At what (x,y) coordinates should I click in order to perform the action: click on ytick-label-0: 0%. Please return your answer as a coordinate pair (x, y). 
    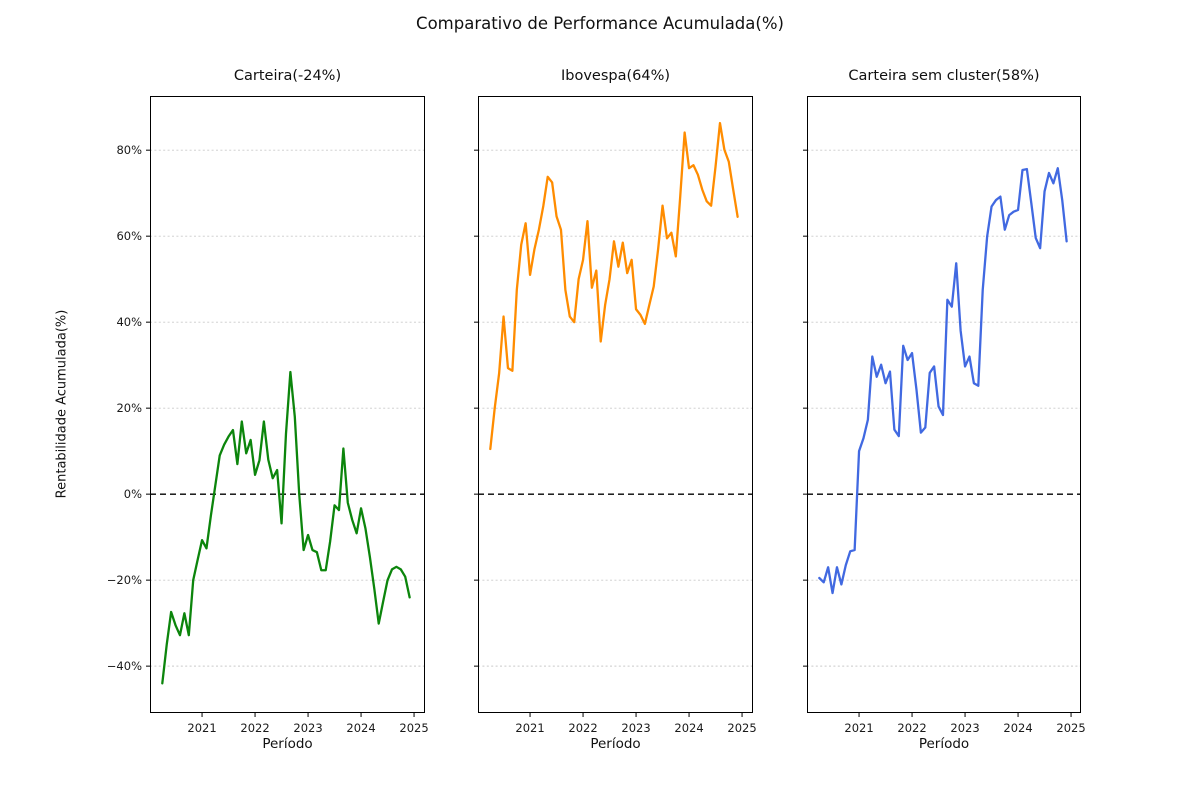
    Looking at the image, I should click on (133, 494).